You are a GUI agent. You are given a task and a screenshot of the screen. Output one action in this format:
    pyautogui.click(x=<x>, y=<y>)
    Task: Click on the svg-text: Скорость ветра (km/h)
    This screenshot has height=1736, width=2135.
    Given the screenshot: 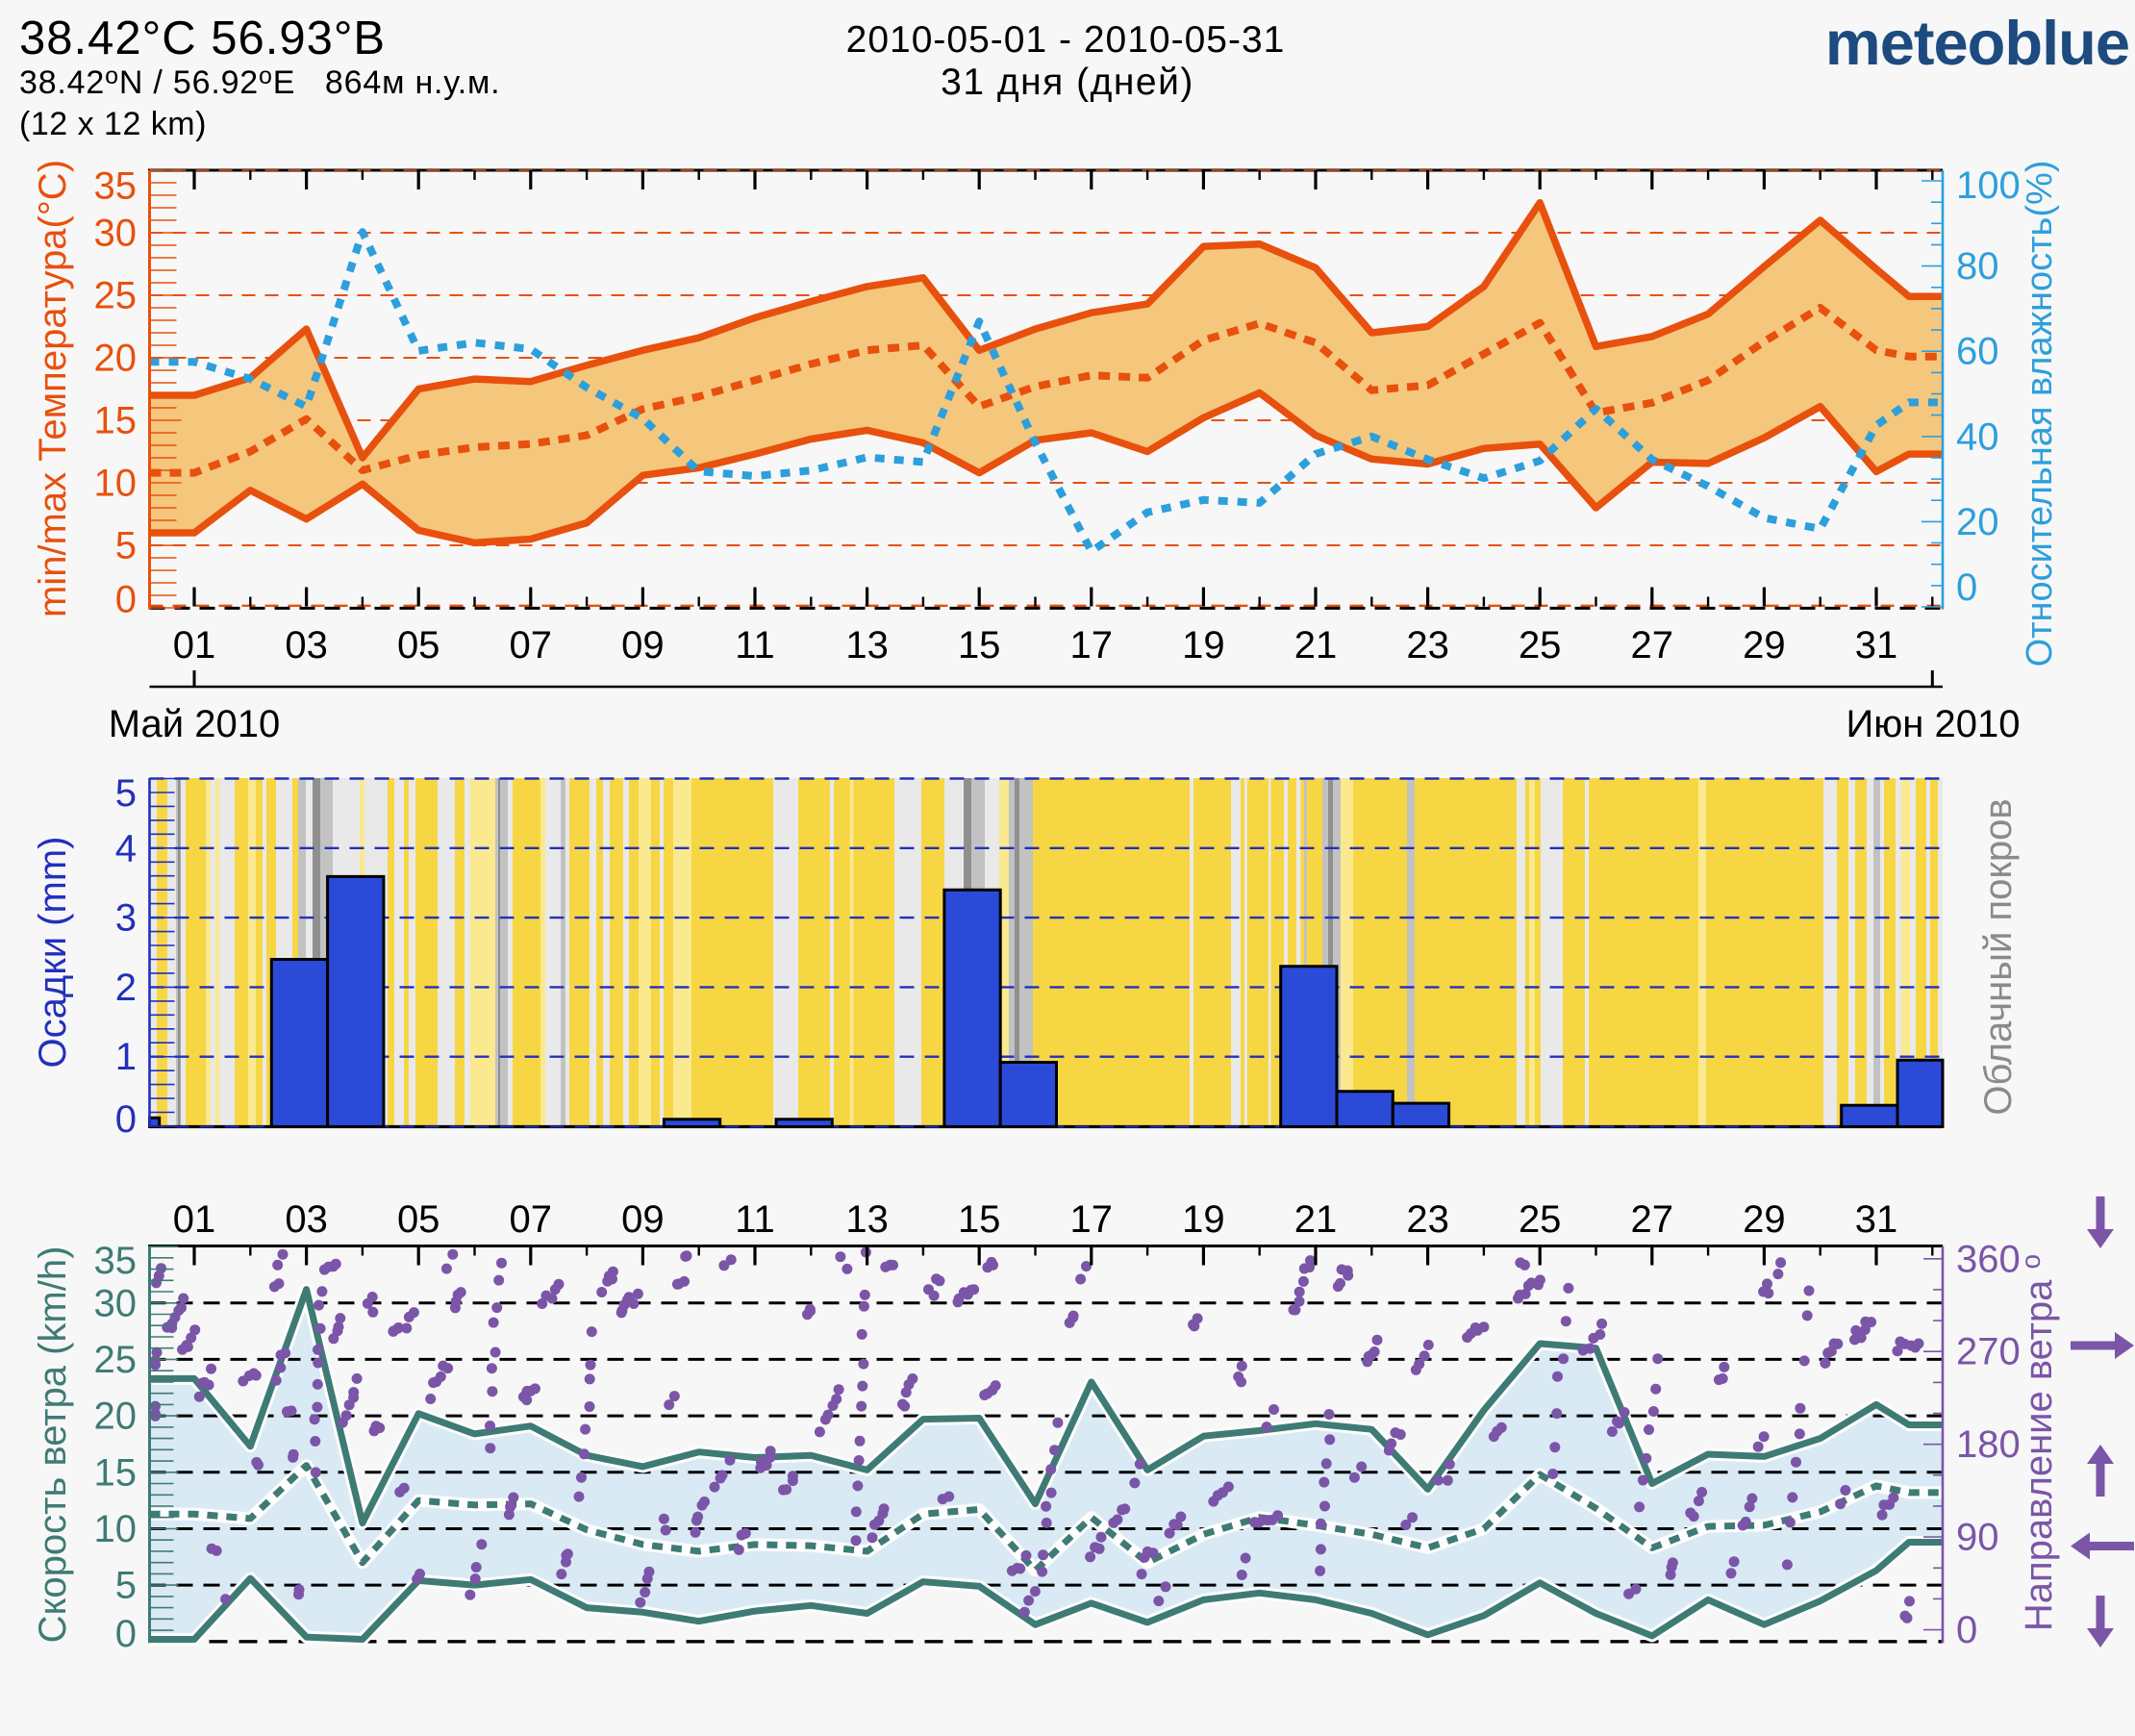 What is the action you would take?
    pyautogui.click(x=53, y=1445)
    